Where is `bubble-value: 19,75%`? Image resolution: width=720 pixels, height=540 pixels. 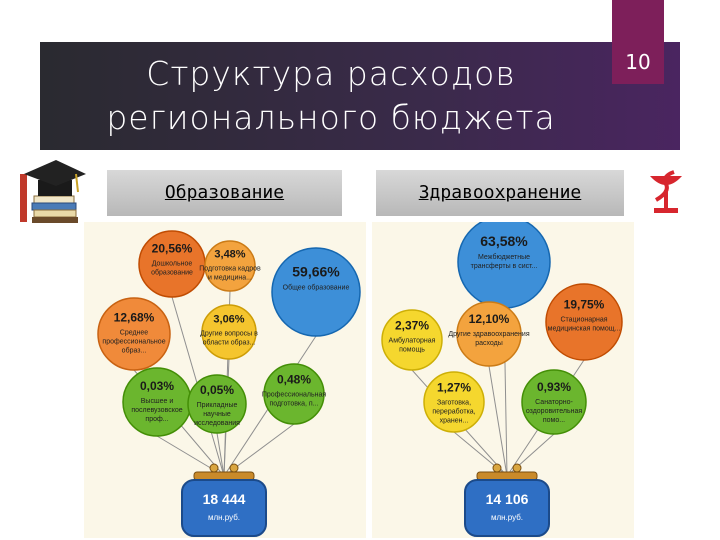 bubble-value: 19,75% is located at coordinates (584, 305).